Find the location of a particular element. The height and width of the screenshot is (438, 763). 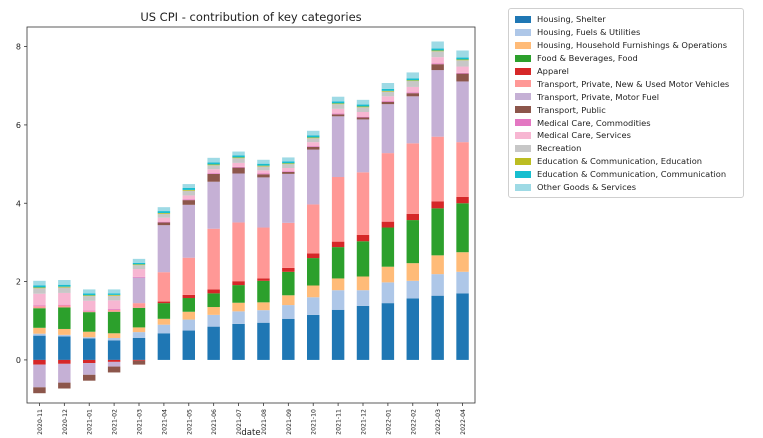

legend-label: Food & Beverages, Food is located at coordinates (587, 58).